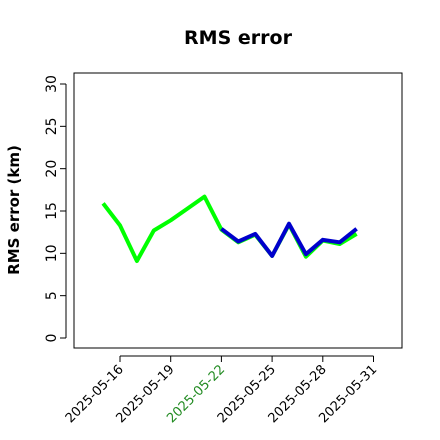 The image size is (440, 440). What do you see at coordinates (52, 126) in the screenshot?
I see `y-tick-label: 25` at bounding box center [52, 126].